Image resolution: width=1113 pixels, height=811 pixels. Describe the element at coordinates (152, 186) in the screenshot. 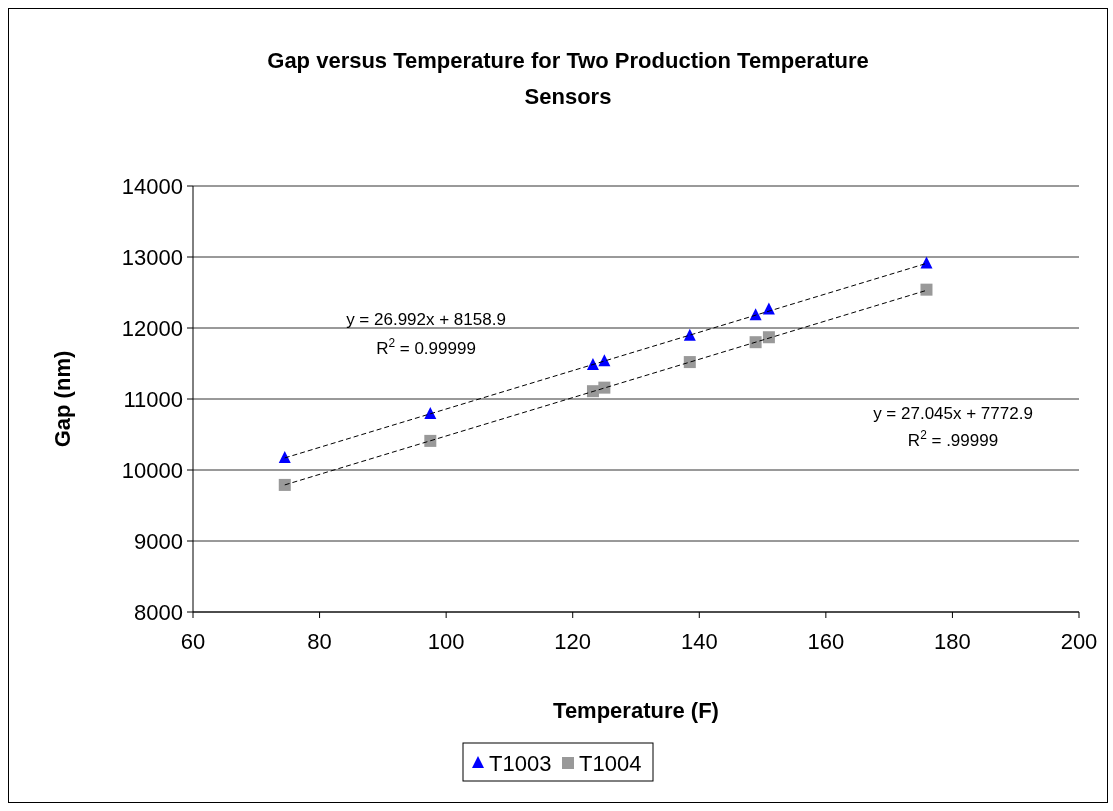

I see `y-tick-label: 14000` at that location.